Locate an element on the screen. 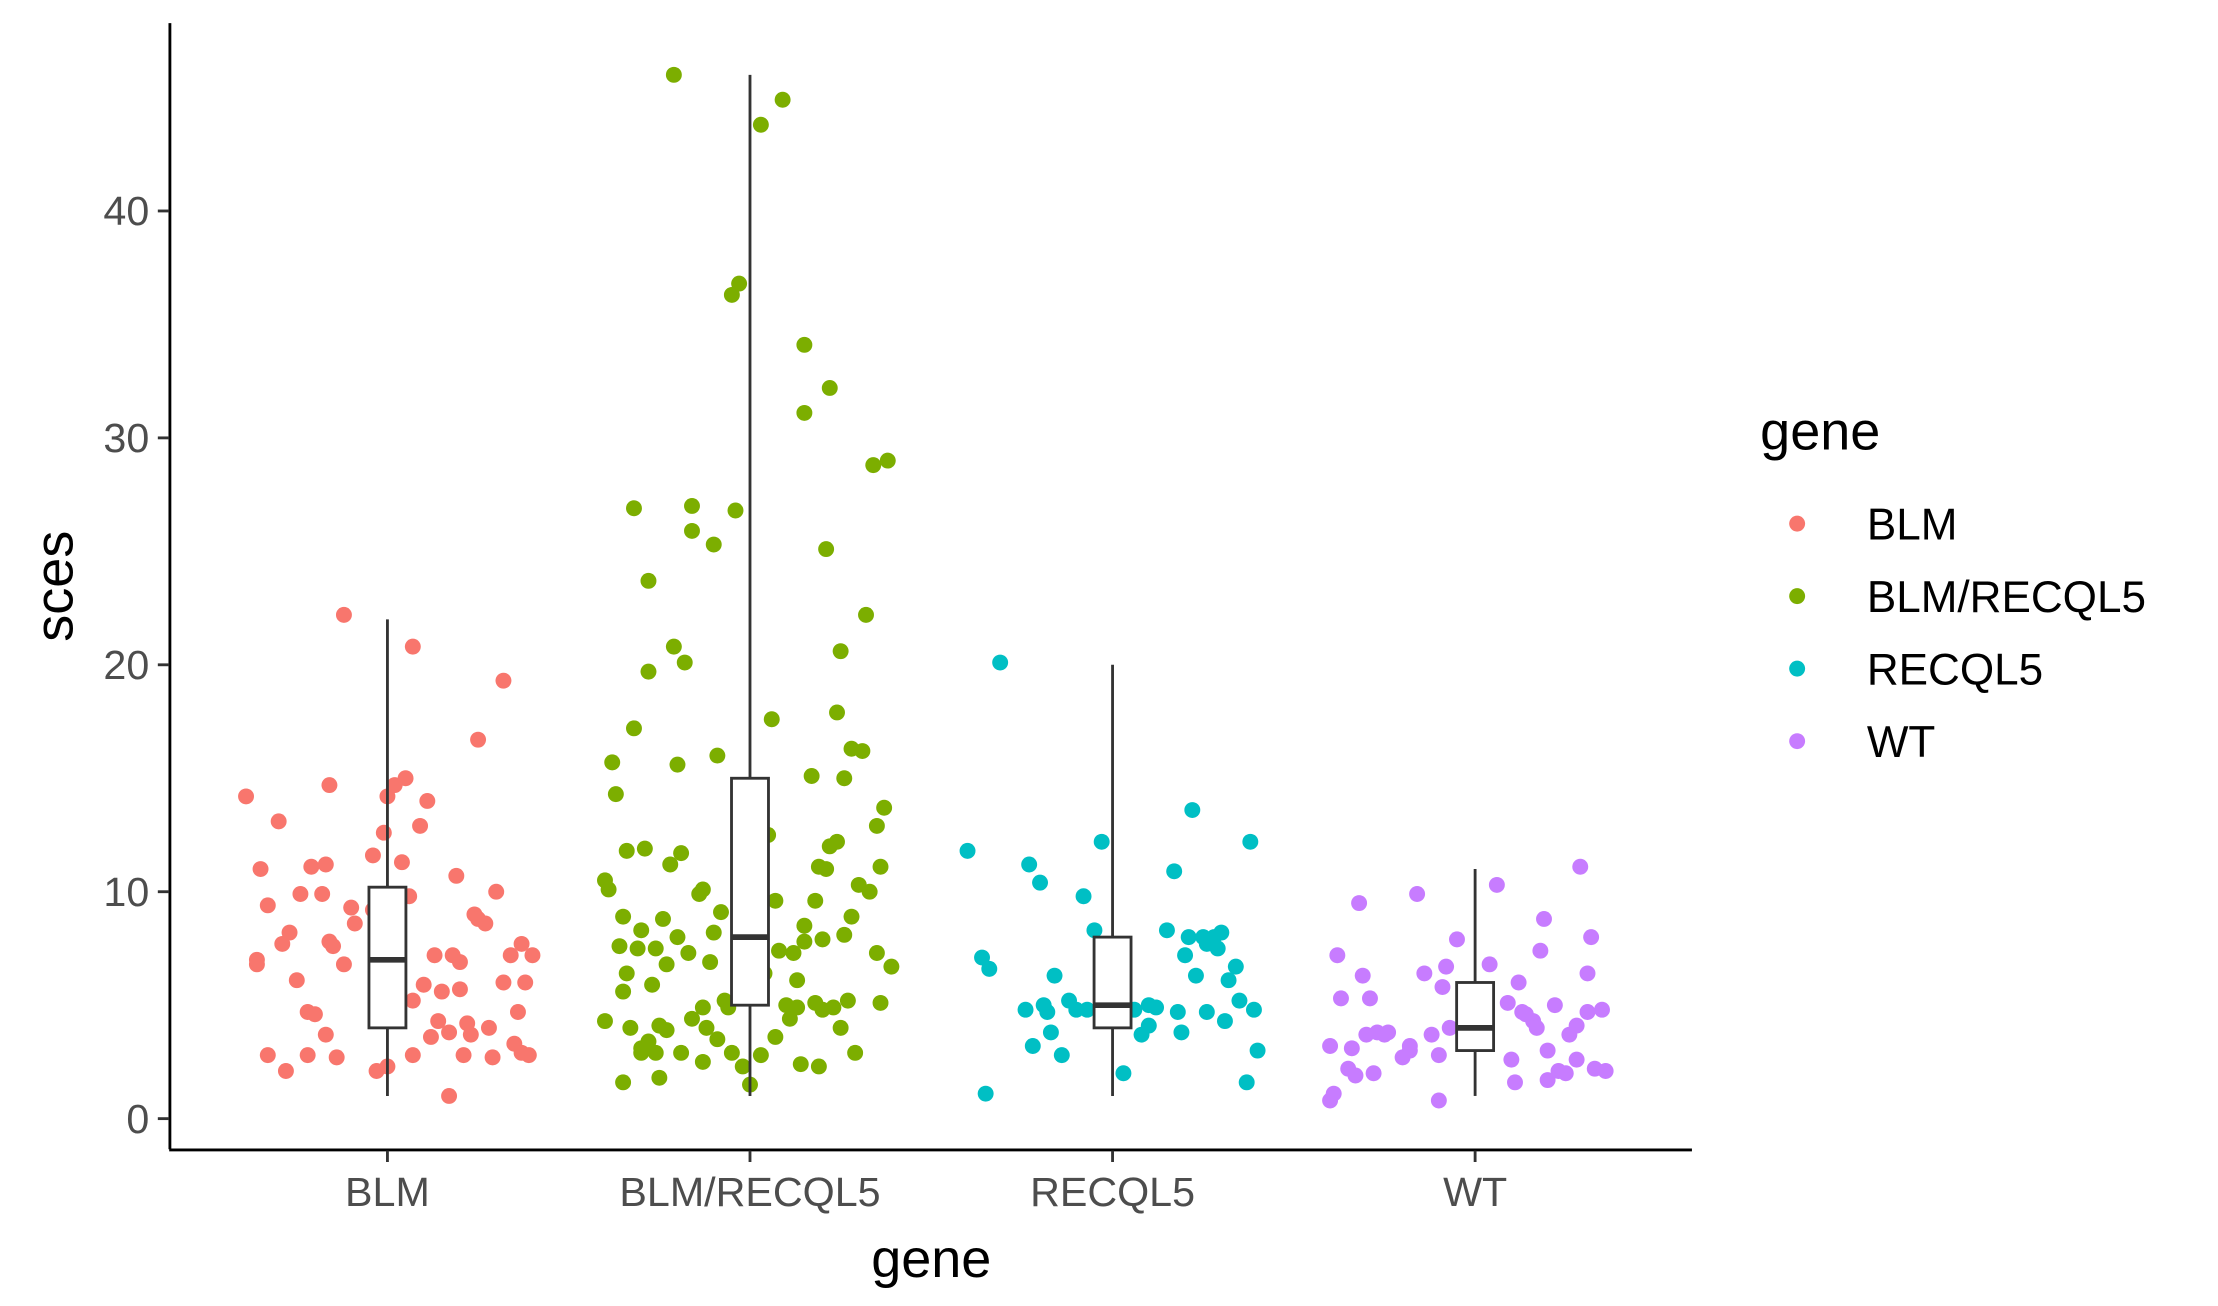  boxplot is located at coordinates (1112, 880).